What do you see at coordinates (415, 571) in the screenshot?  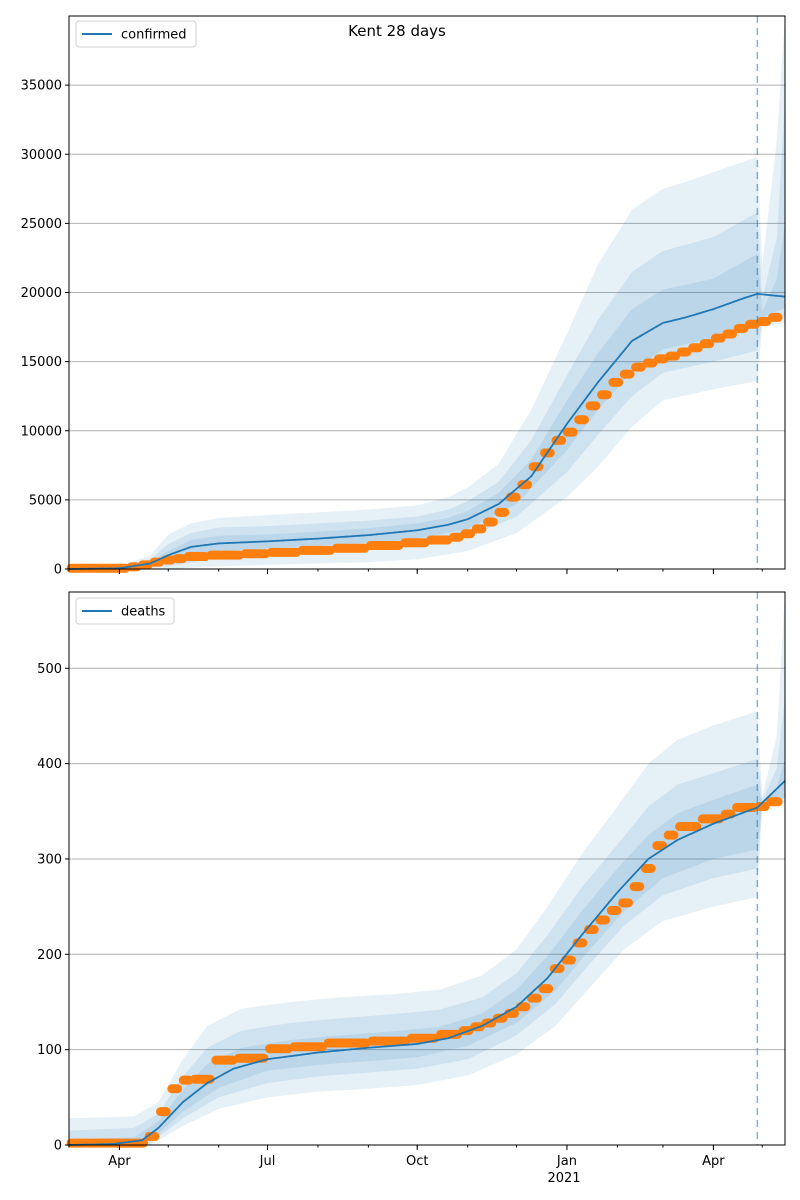 I see `confirmed-x-ticks` at bounding box center [415, 571].